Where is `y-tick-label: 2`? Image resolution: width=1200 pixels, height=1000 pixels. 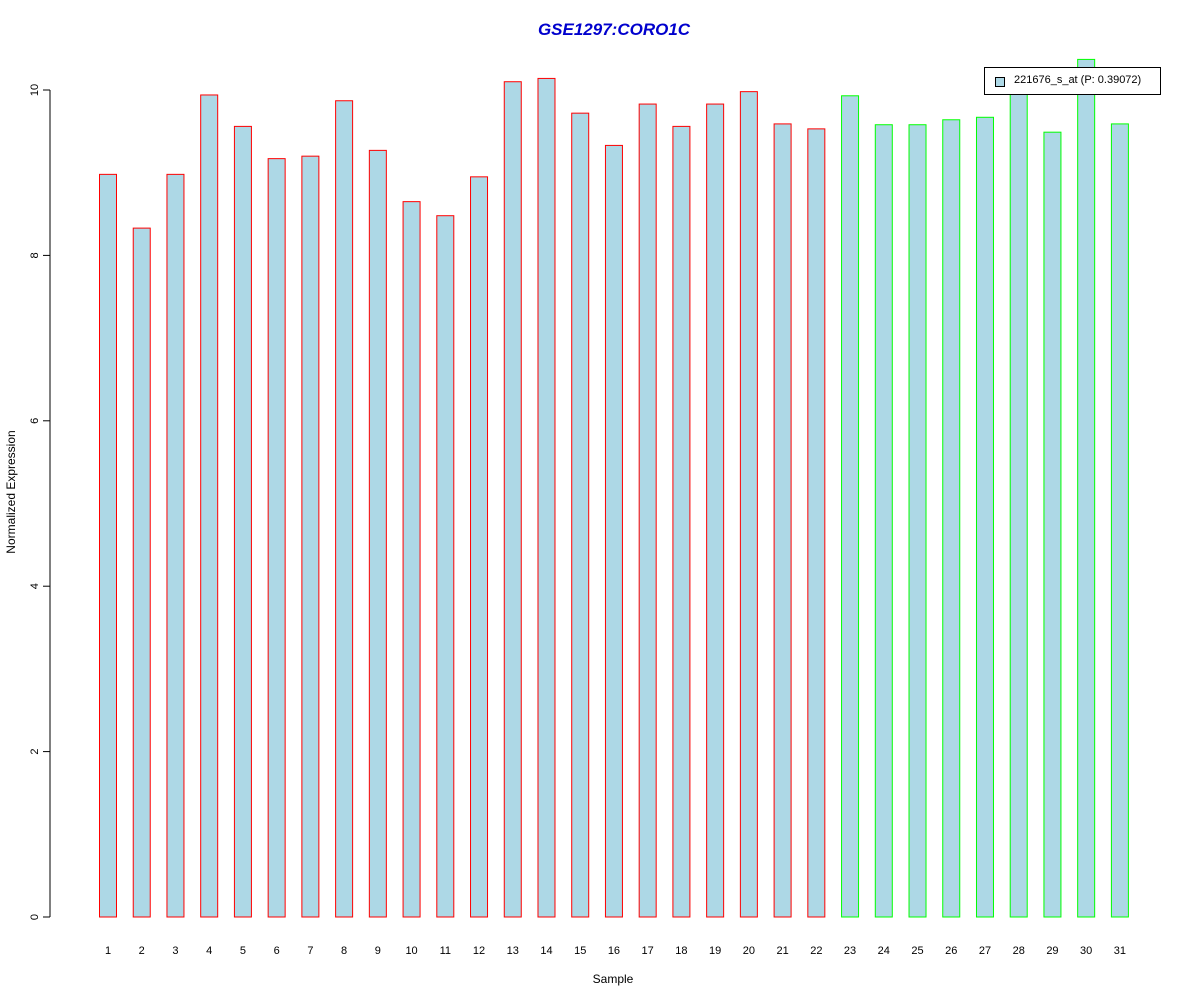 y-tick-label: 2 is located at coordinates (35, 752).